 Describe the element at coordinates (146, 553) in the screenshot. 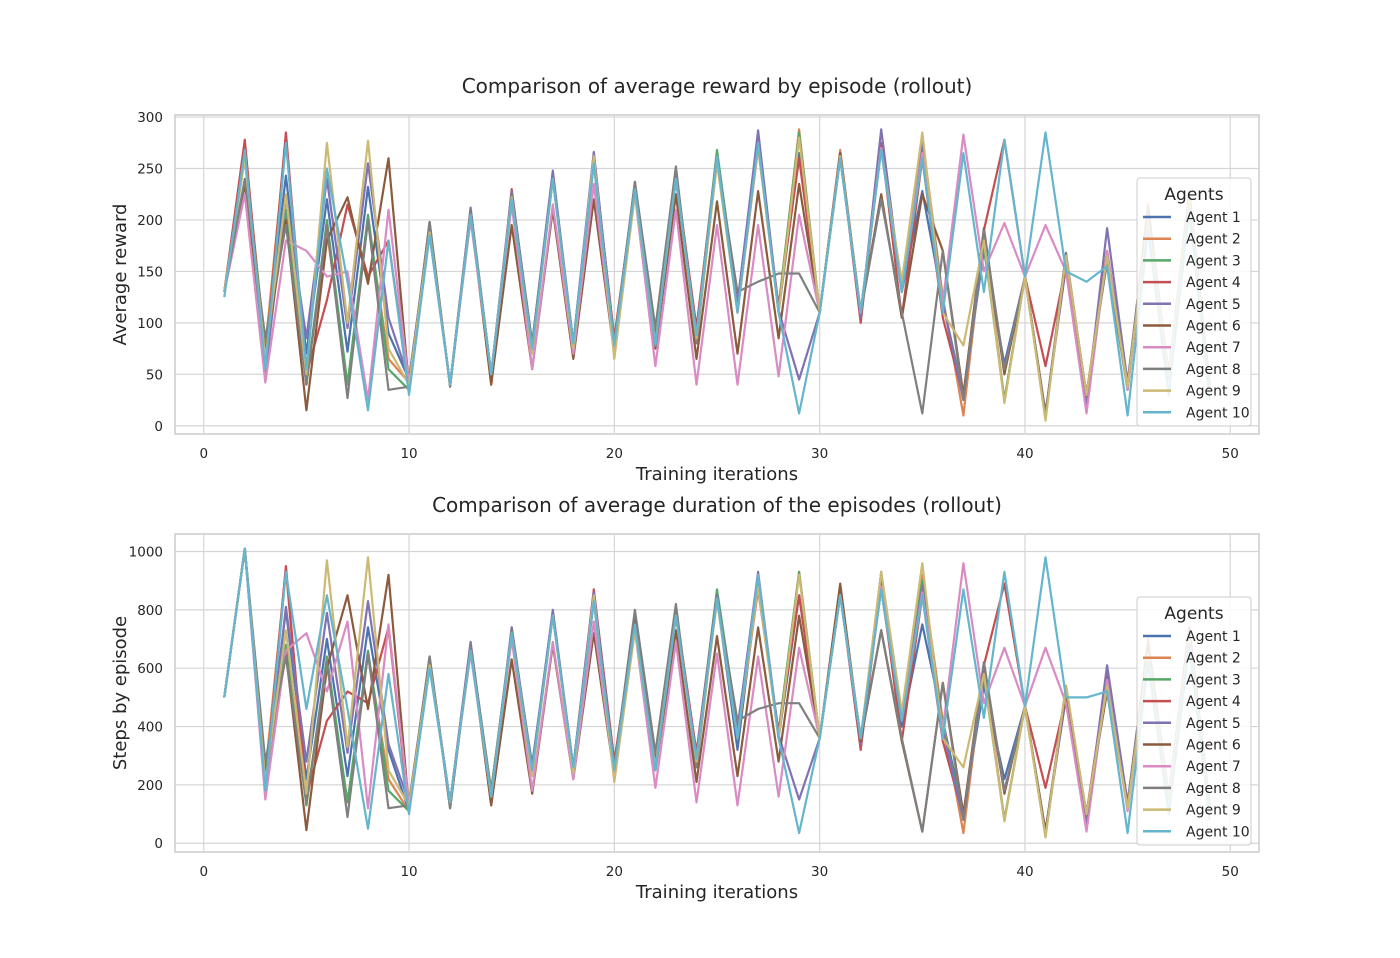

I see `y-tick-label: 1000` at that location.